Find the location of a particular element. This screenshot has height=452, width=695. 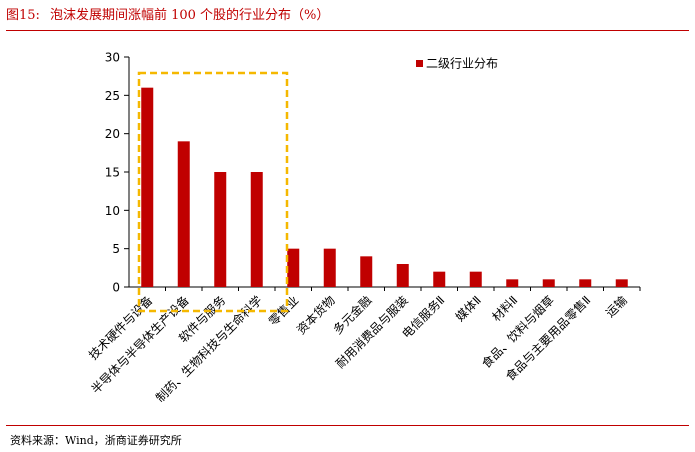

y-tick-label: 30 is located at coordinates (112, 58).